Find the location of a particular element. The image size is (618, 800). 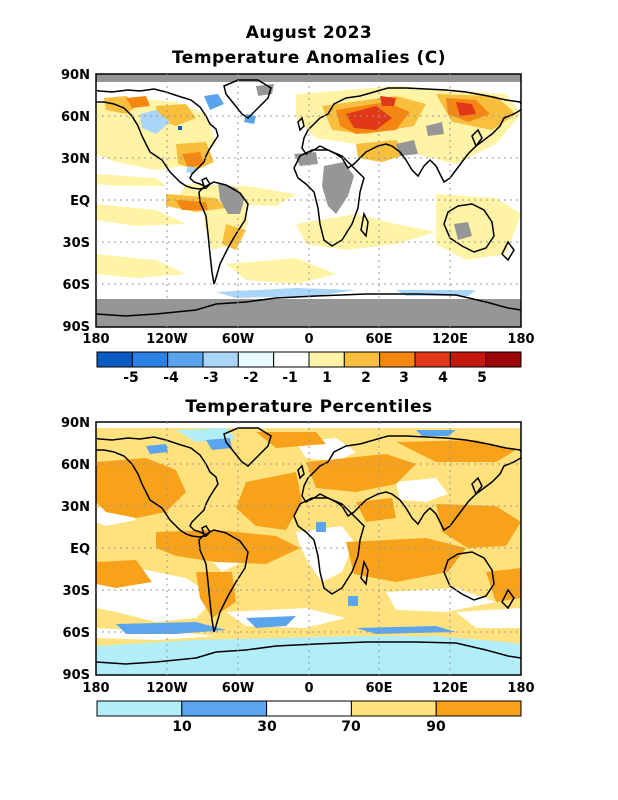

percentile-colorbar is located at coordinates (309, 708).